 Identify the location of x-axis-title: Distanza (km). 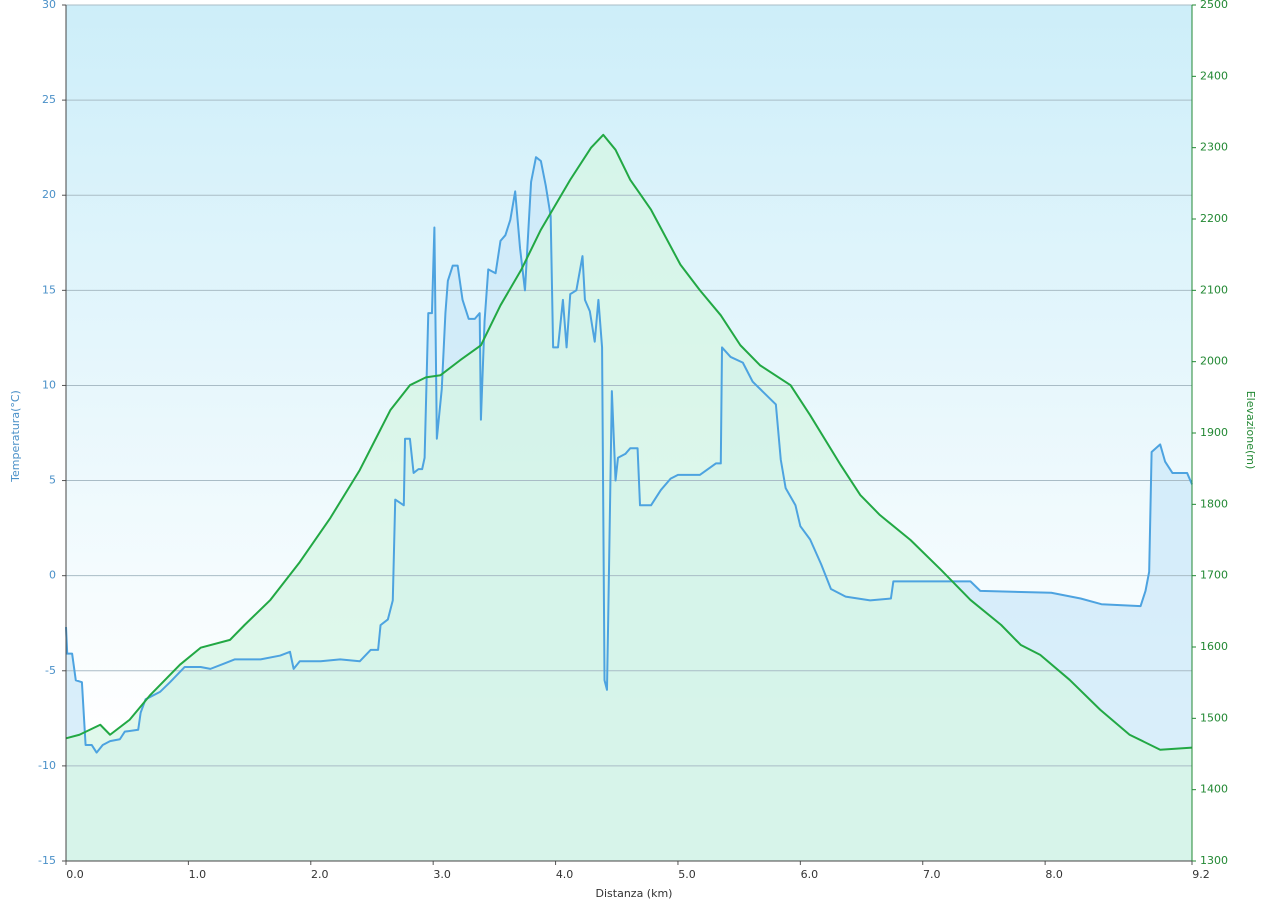
(634, 893).